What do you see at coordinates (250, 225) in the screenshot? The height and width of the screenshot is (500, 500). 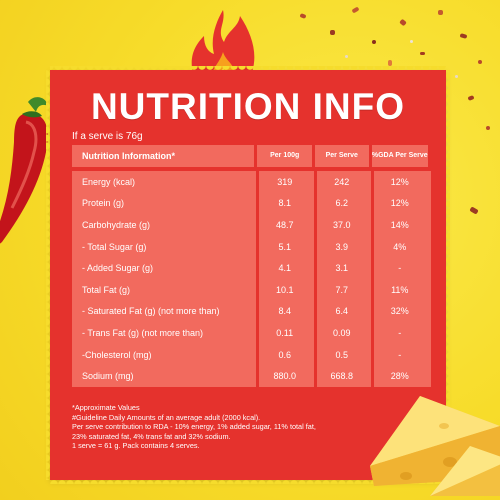 I see `table-row: Carbohydrate (g) 48.7 37.0 14%` at bounding box center [250, 225].